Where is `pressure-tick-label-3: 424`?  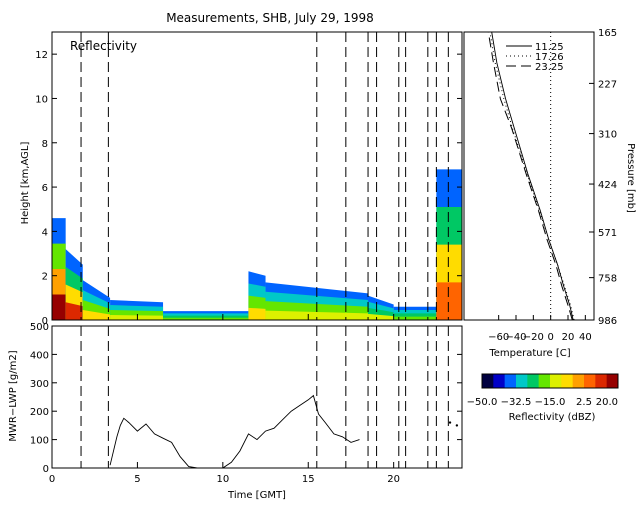 pressure-tick-label-3: 424 is located at coordinates (607, 185).